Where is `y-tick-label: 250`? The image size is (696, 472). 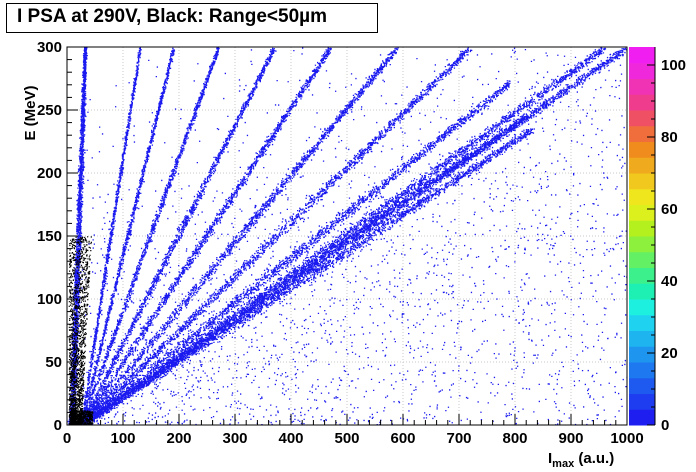 y-tick-label: 250 is located at coordinates (49, 110).